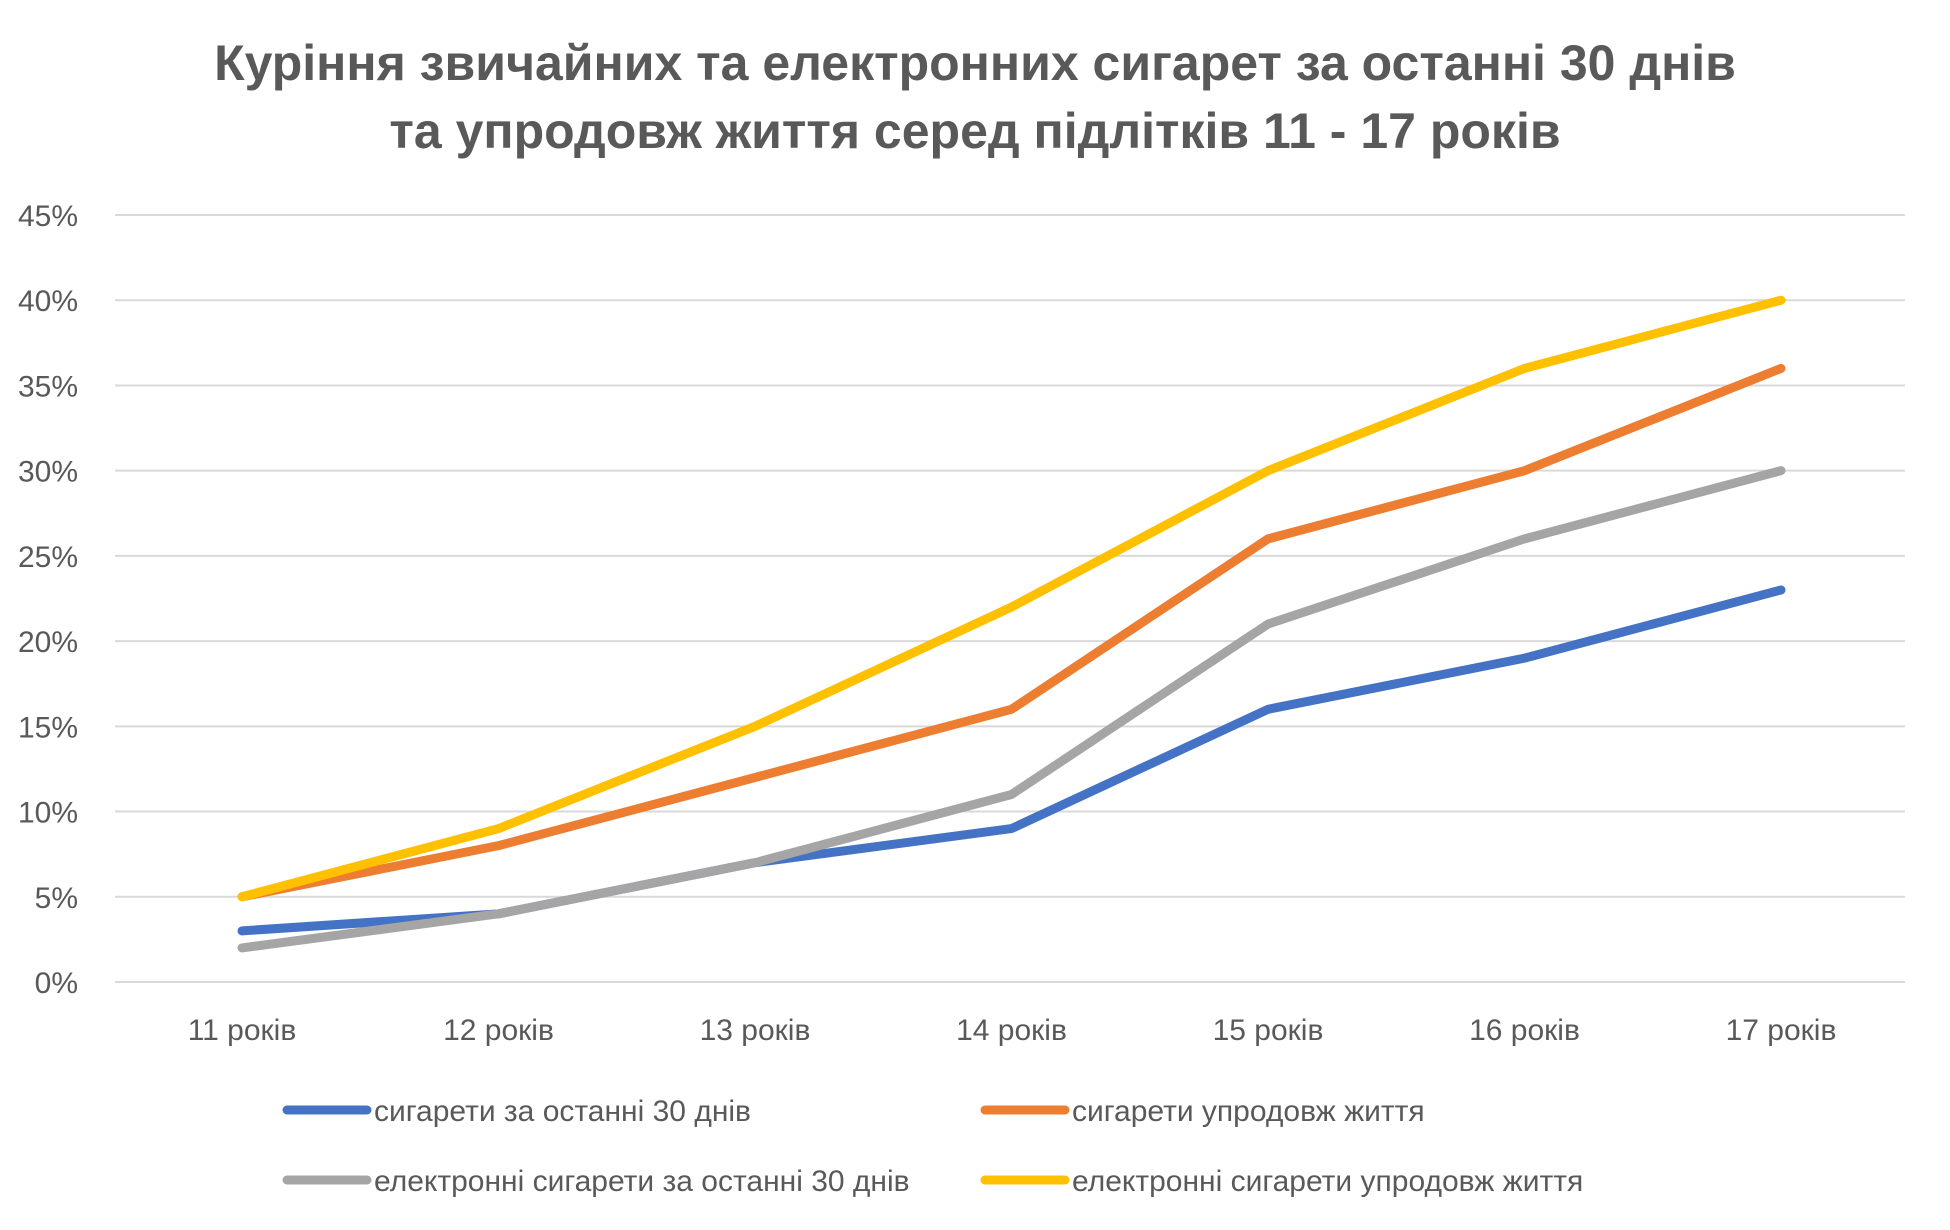 The image size is (1950, 1230). What do you see at coordinates (1268, 1030) in the screenshot?
I see `x-tick-label: 15 років` at bounding box center [1268, 1030].